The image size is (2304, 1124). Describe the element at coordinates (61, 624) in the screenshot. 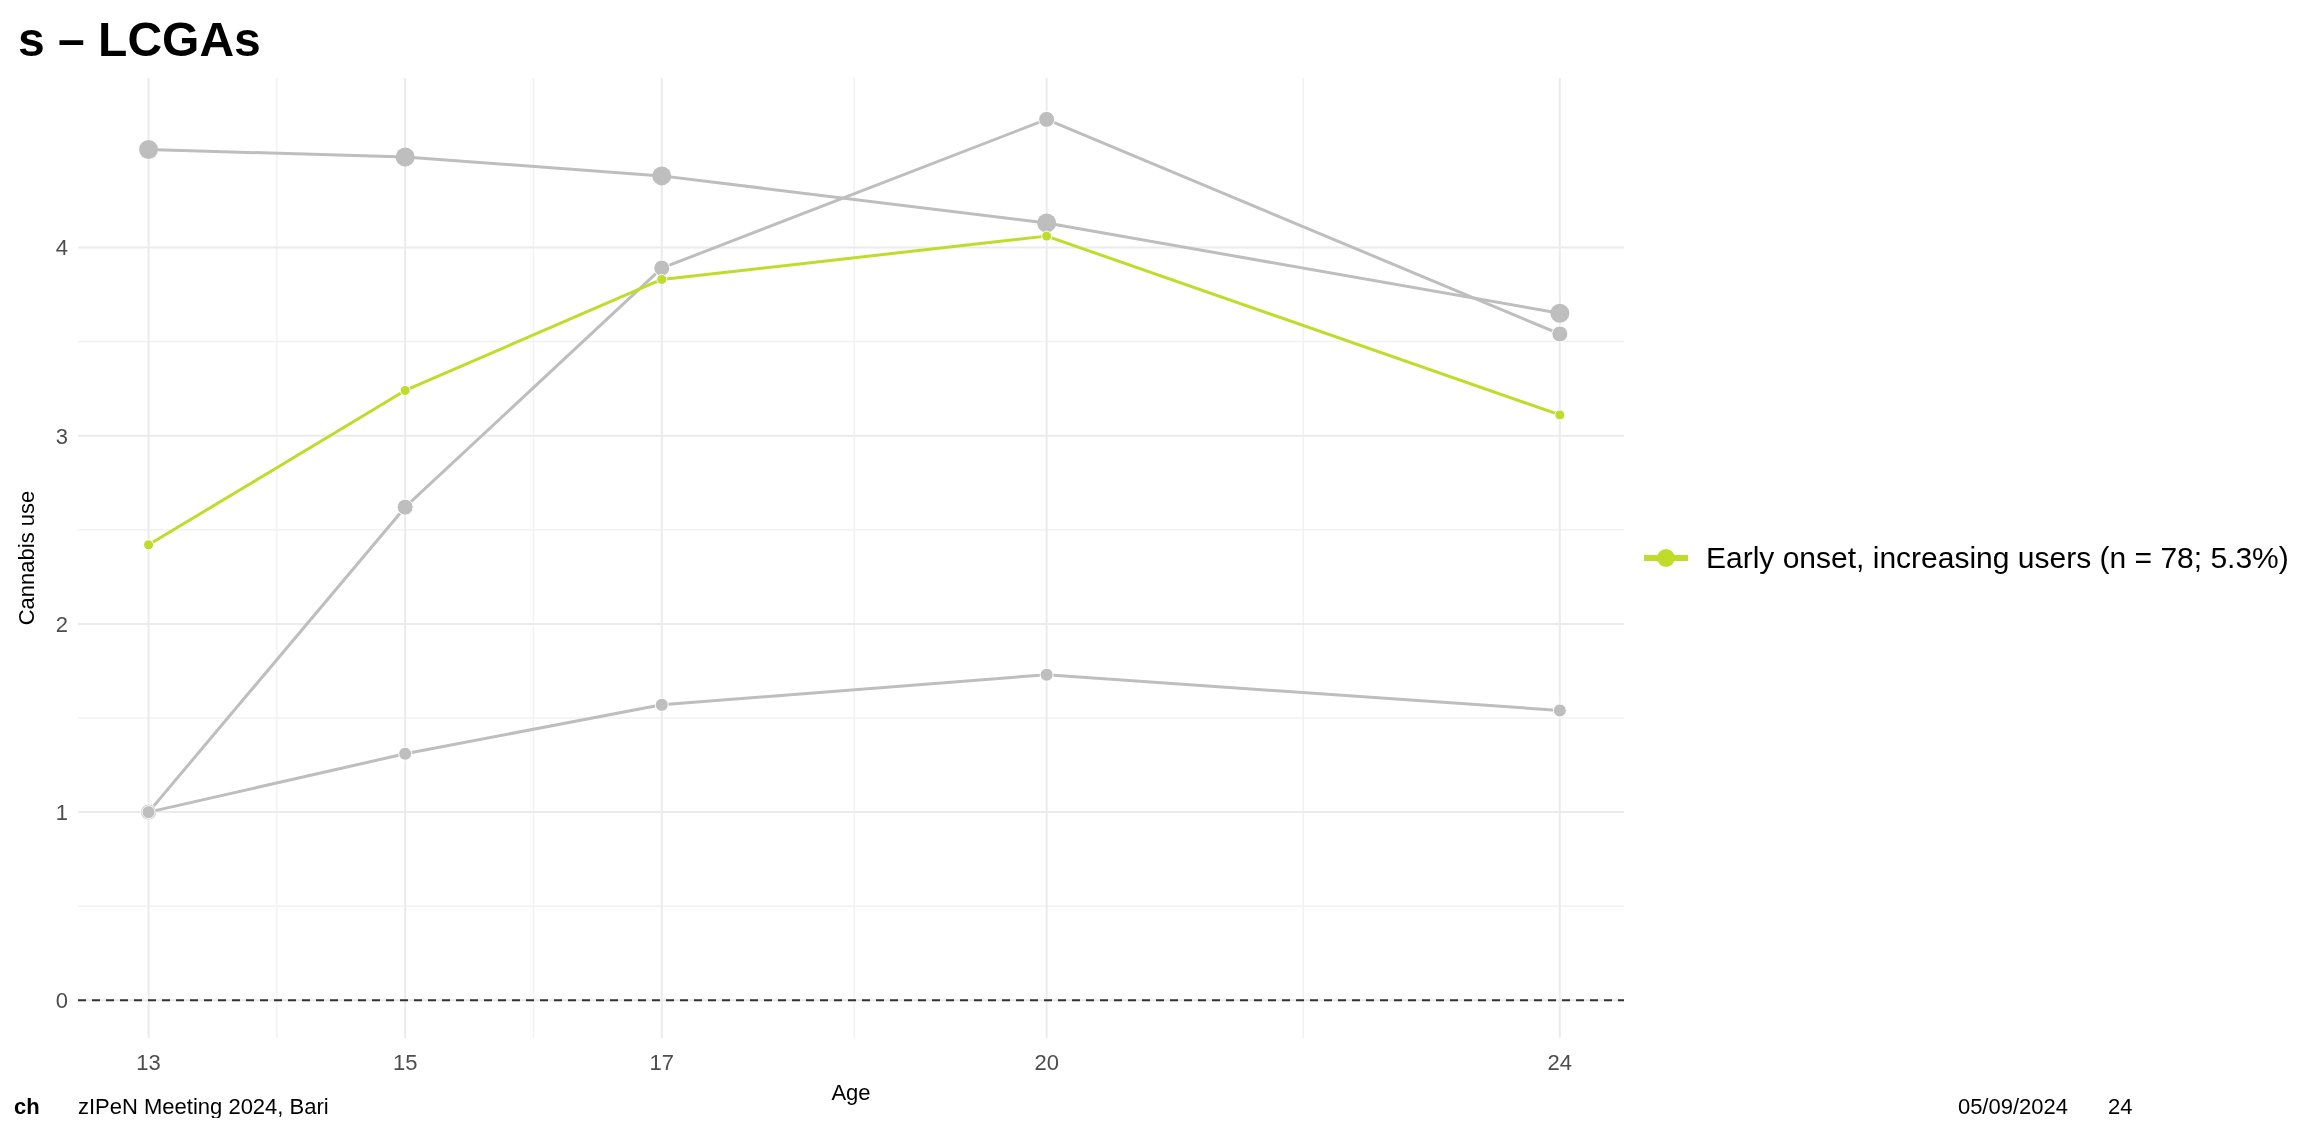

I see `y-tick-label: 2` at that location.